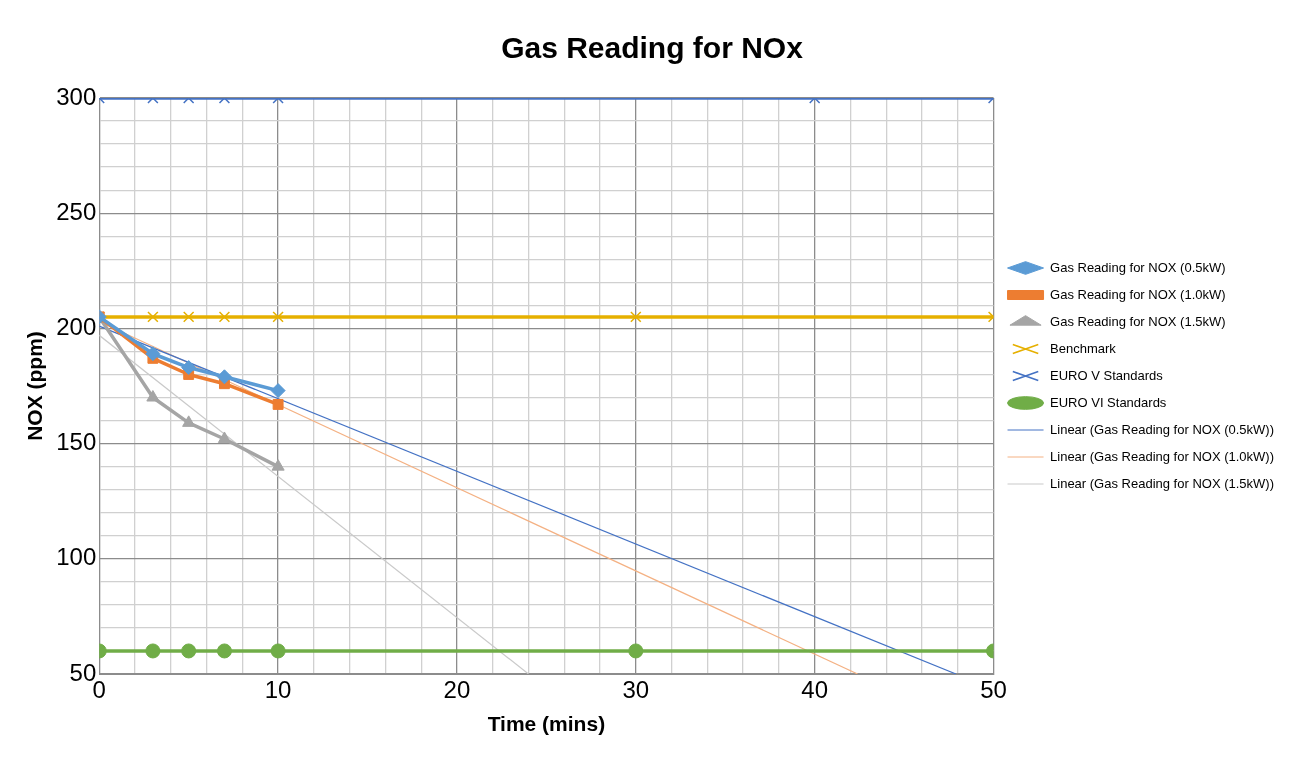 The width and height of the screenshot is (1290, 772). I want to click on y-tick-label: 250, so click(76, 211).